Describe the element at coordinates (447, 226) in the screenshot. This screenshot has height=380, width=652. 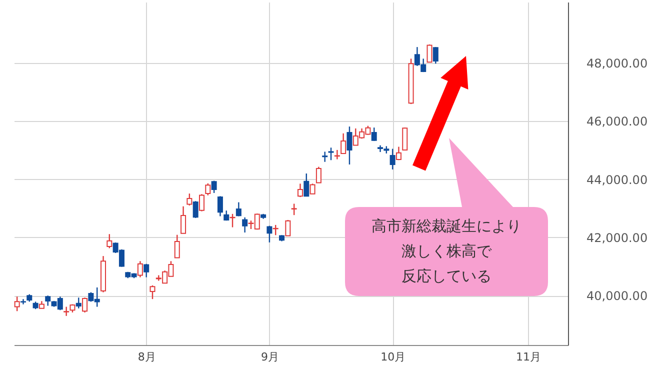
I see `annotation: 高市新総裁誕生により` at that location.